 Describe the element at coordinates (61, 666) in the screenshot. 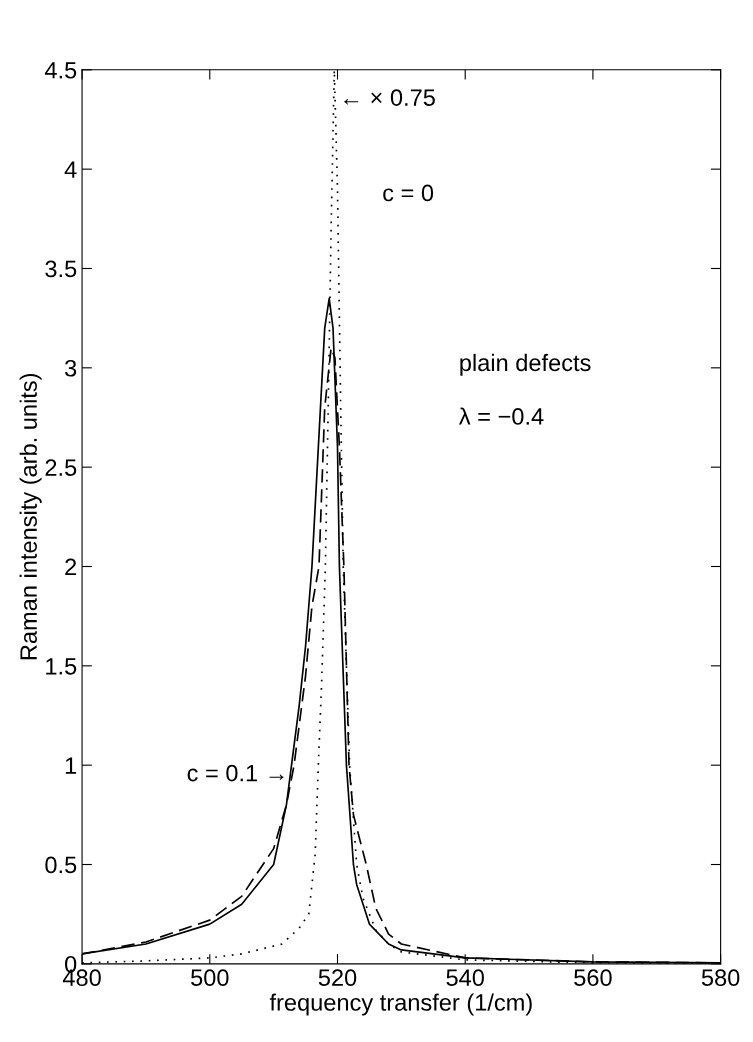

I see `y-tick-label: 1.5` at that location.